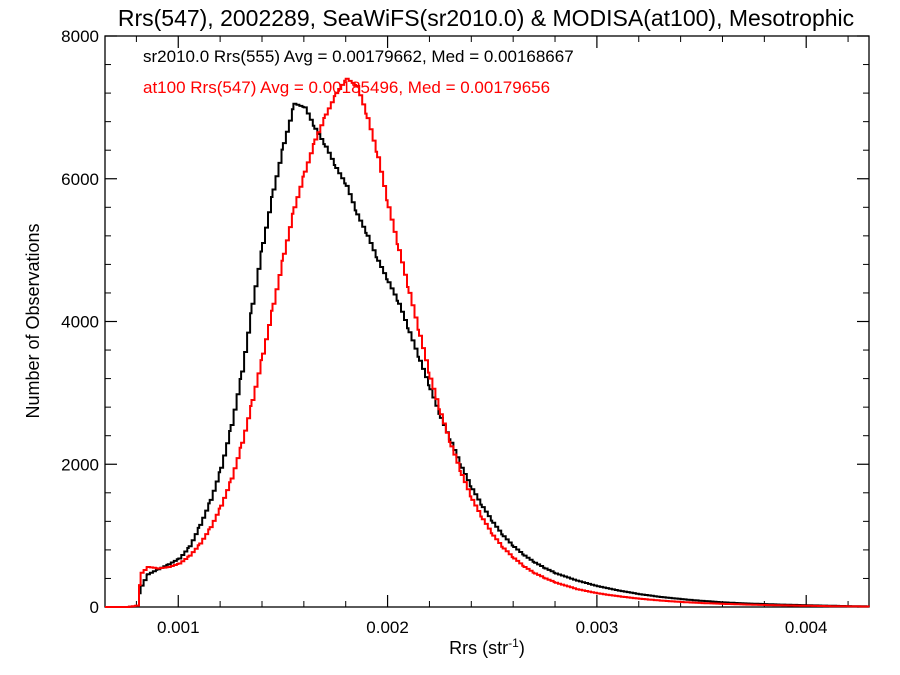  What do you see at coordinates (597, 627) in the screenshot?
I see `x-tick-label-2: 0.003` at bounding box center [597, 627].